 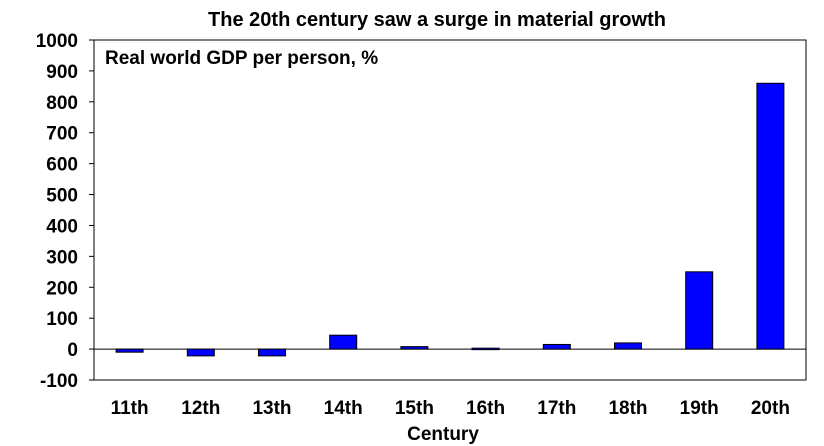 What do you see at coordinates (272, 352) in the screenshot?
I see `bar-13th` at bounding box center [272, 352].